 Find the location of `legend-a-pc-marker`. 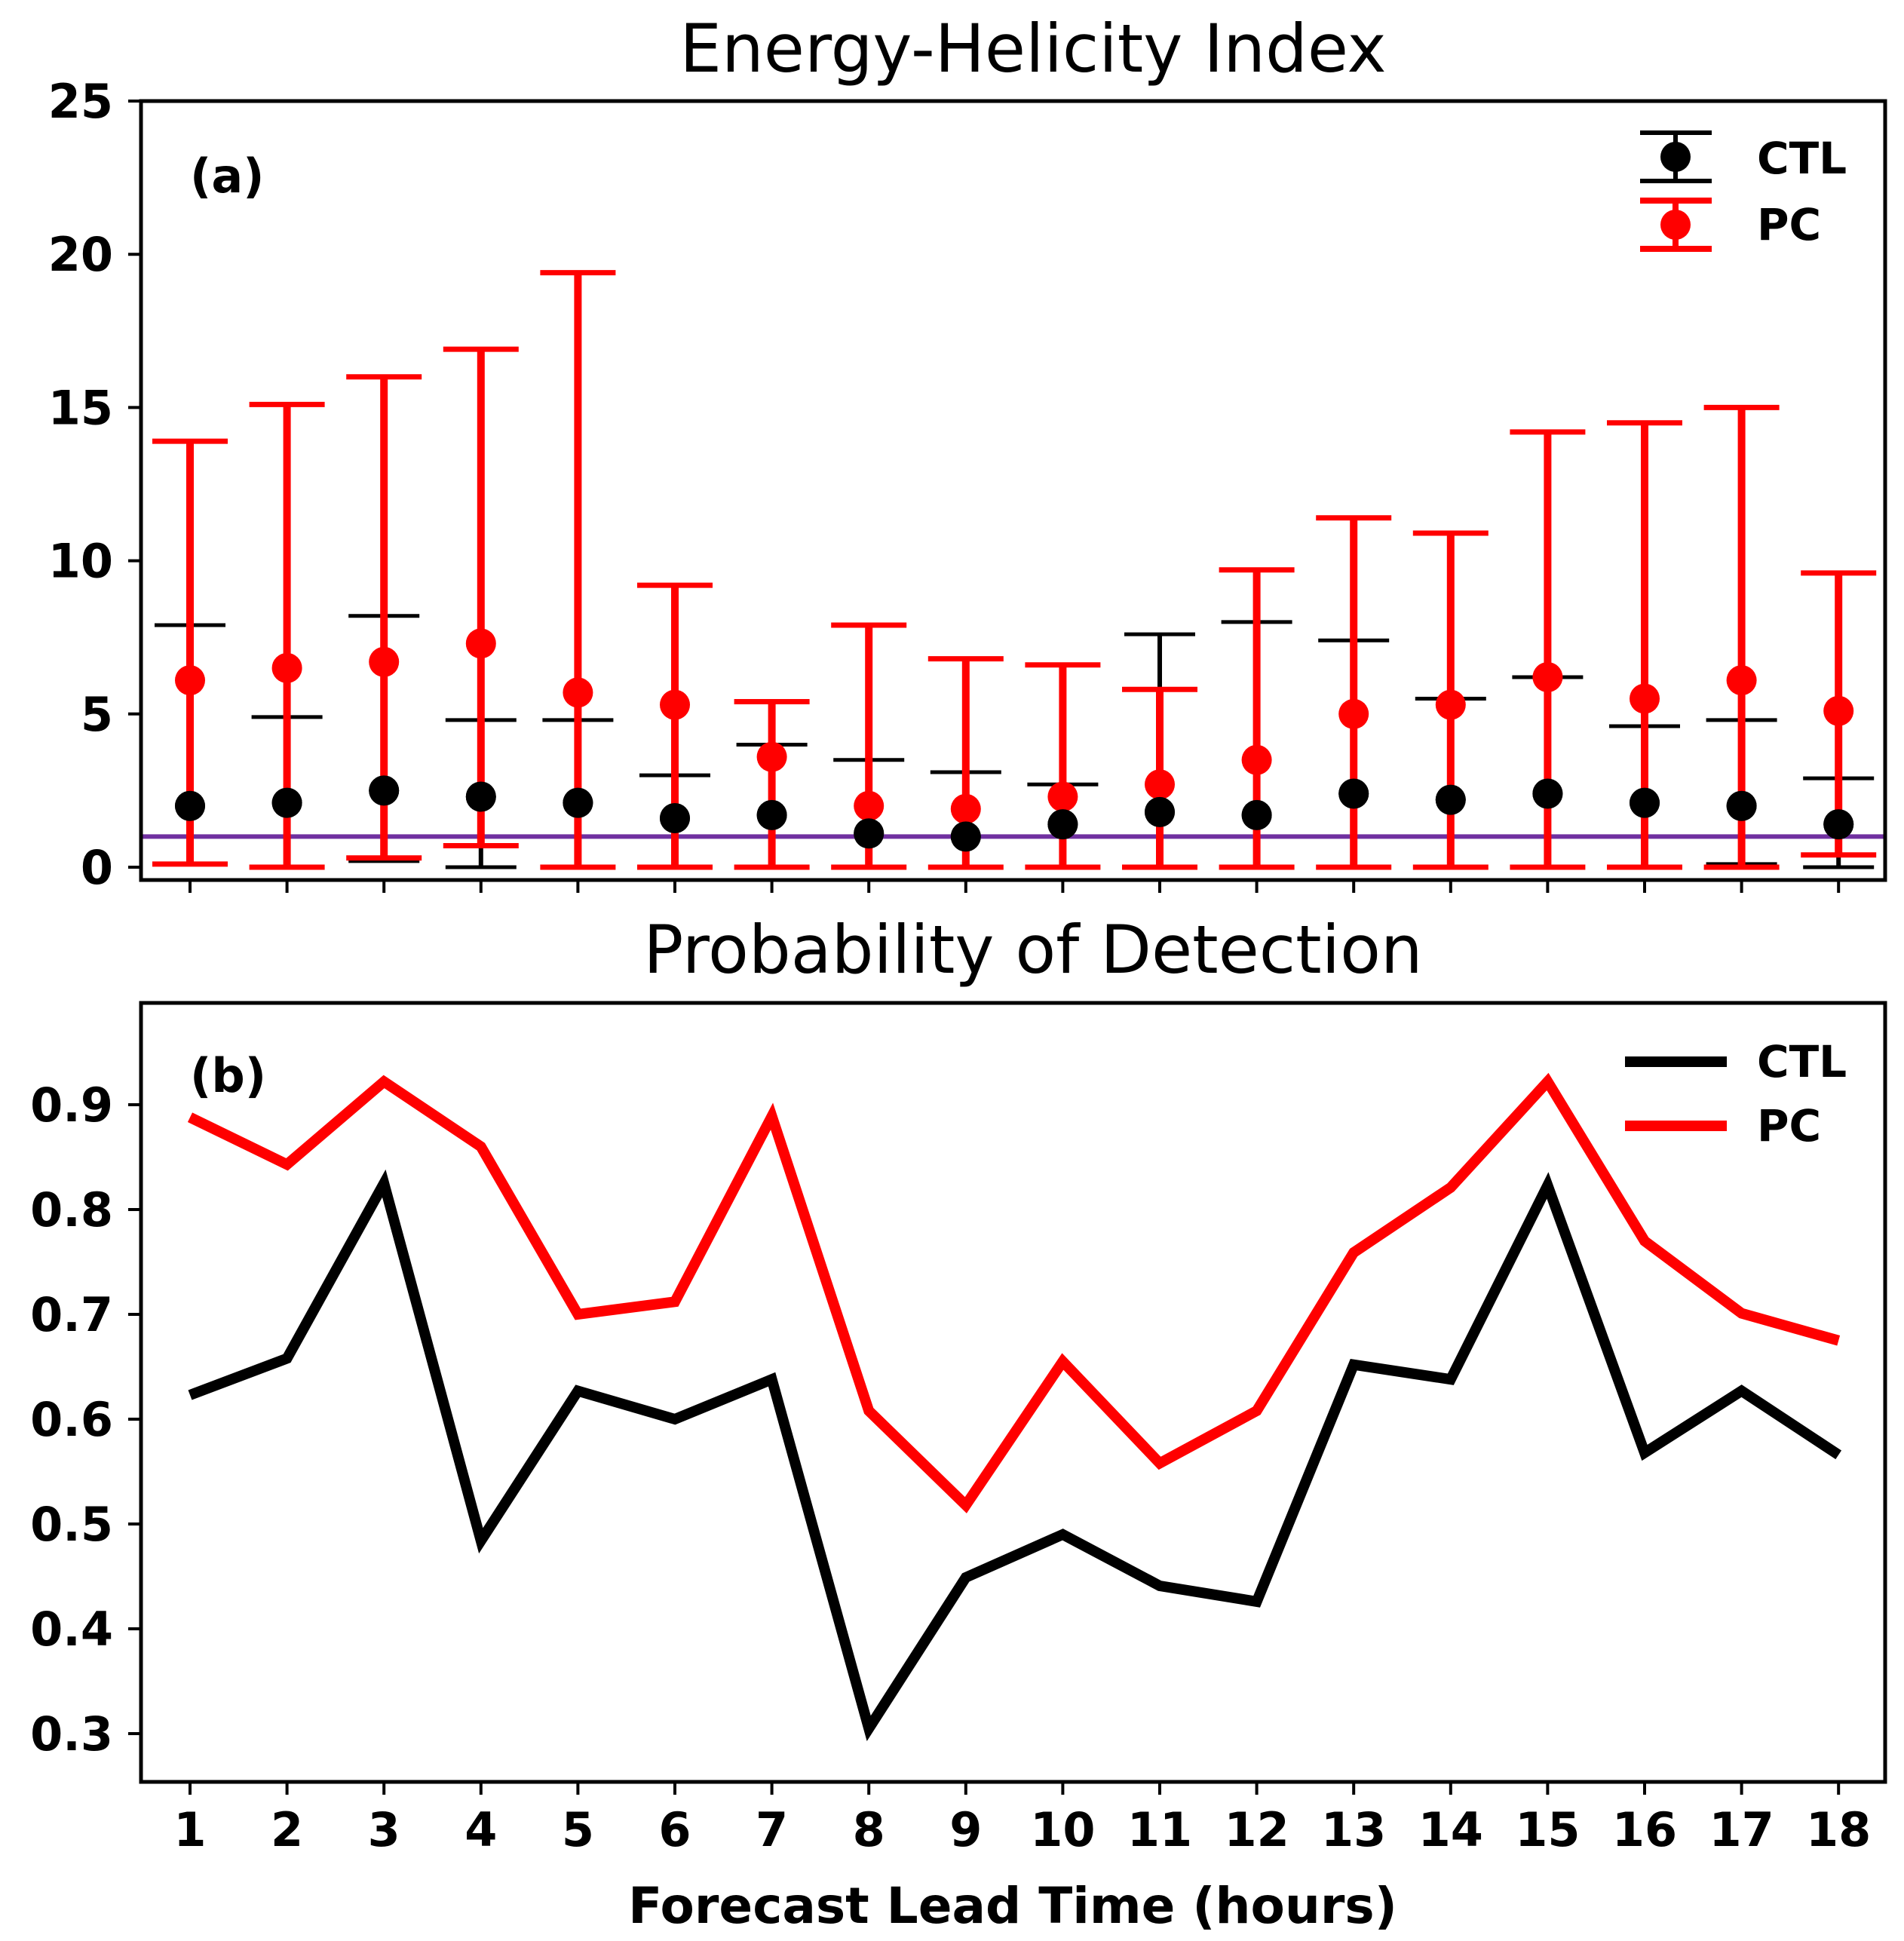

legend-a-pc-marker is located at coordinates (1676, 225).